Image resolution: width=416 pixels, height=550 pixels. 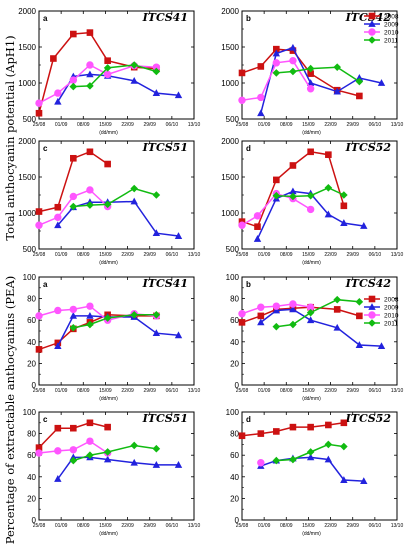 I want to click on panel-title: ITCS51, so click(x=165, y=418).